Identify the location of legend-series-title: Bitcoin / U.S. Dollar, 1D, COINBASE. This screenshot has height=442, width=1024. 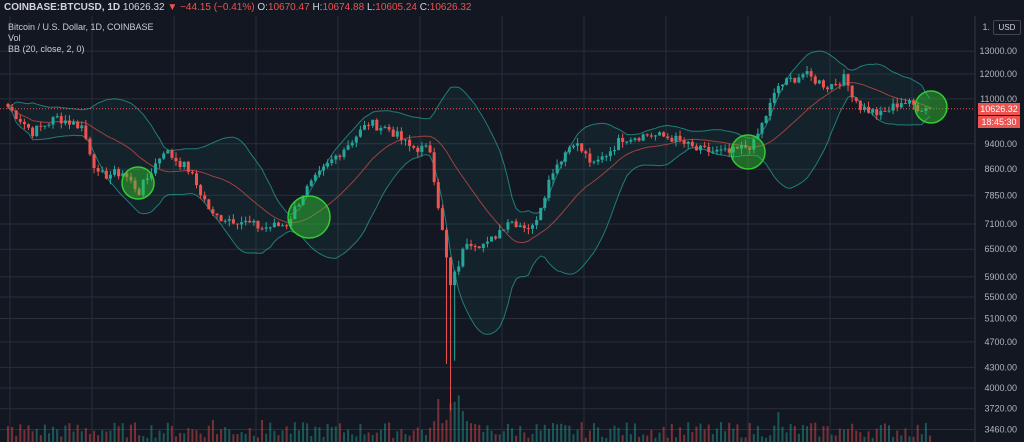
(81, 27).